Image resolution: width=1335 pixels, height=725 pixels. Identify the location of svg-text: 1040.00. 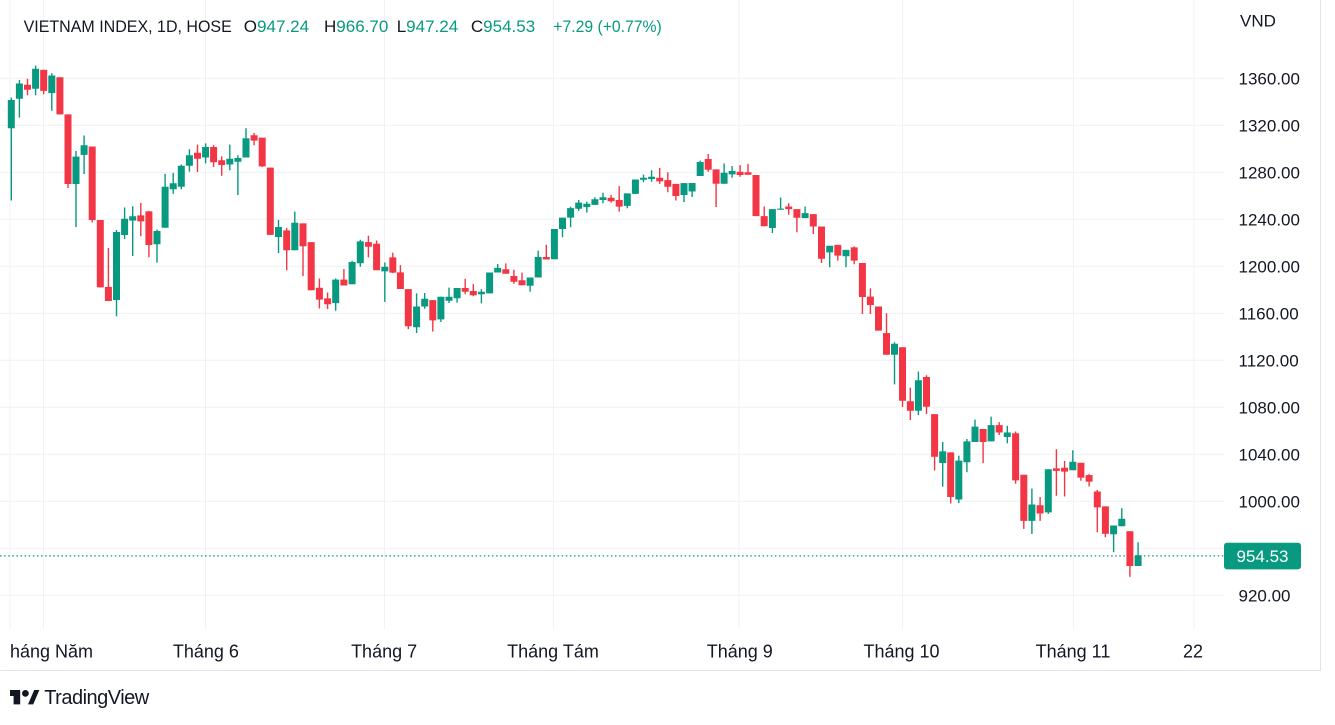
(1269, 455).